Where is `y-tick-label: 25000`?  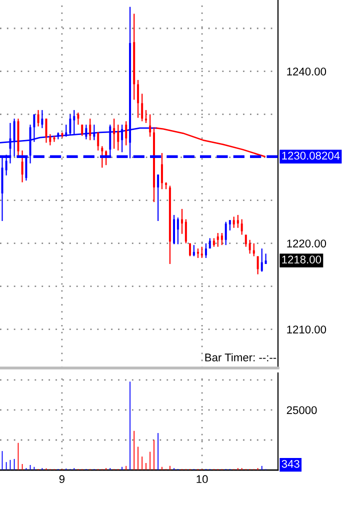
y-tick-label: 25000 is located at coordinates (301, 410).